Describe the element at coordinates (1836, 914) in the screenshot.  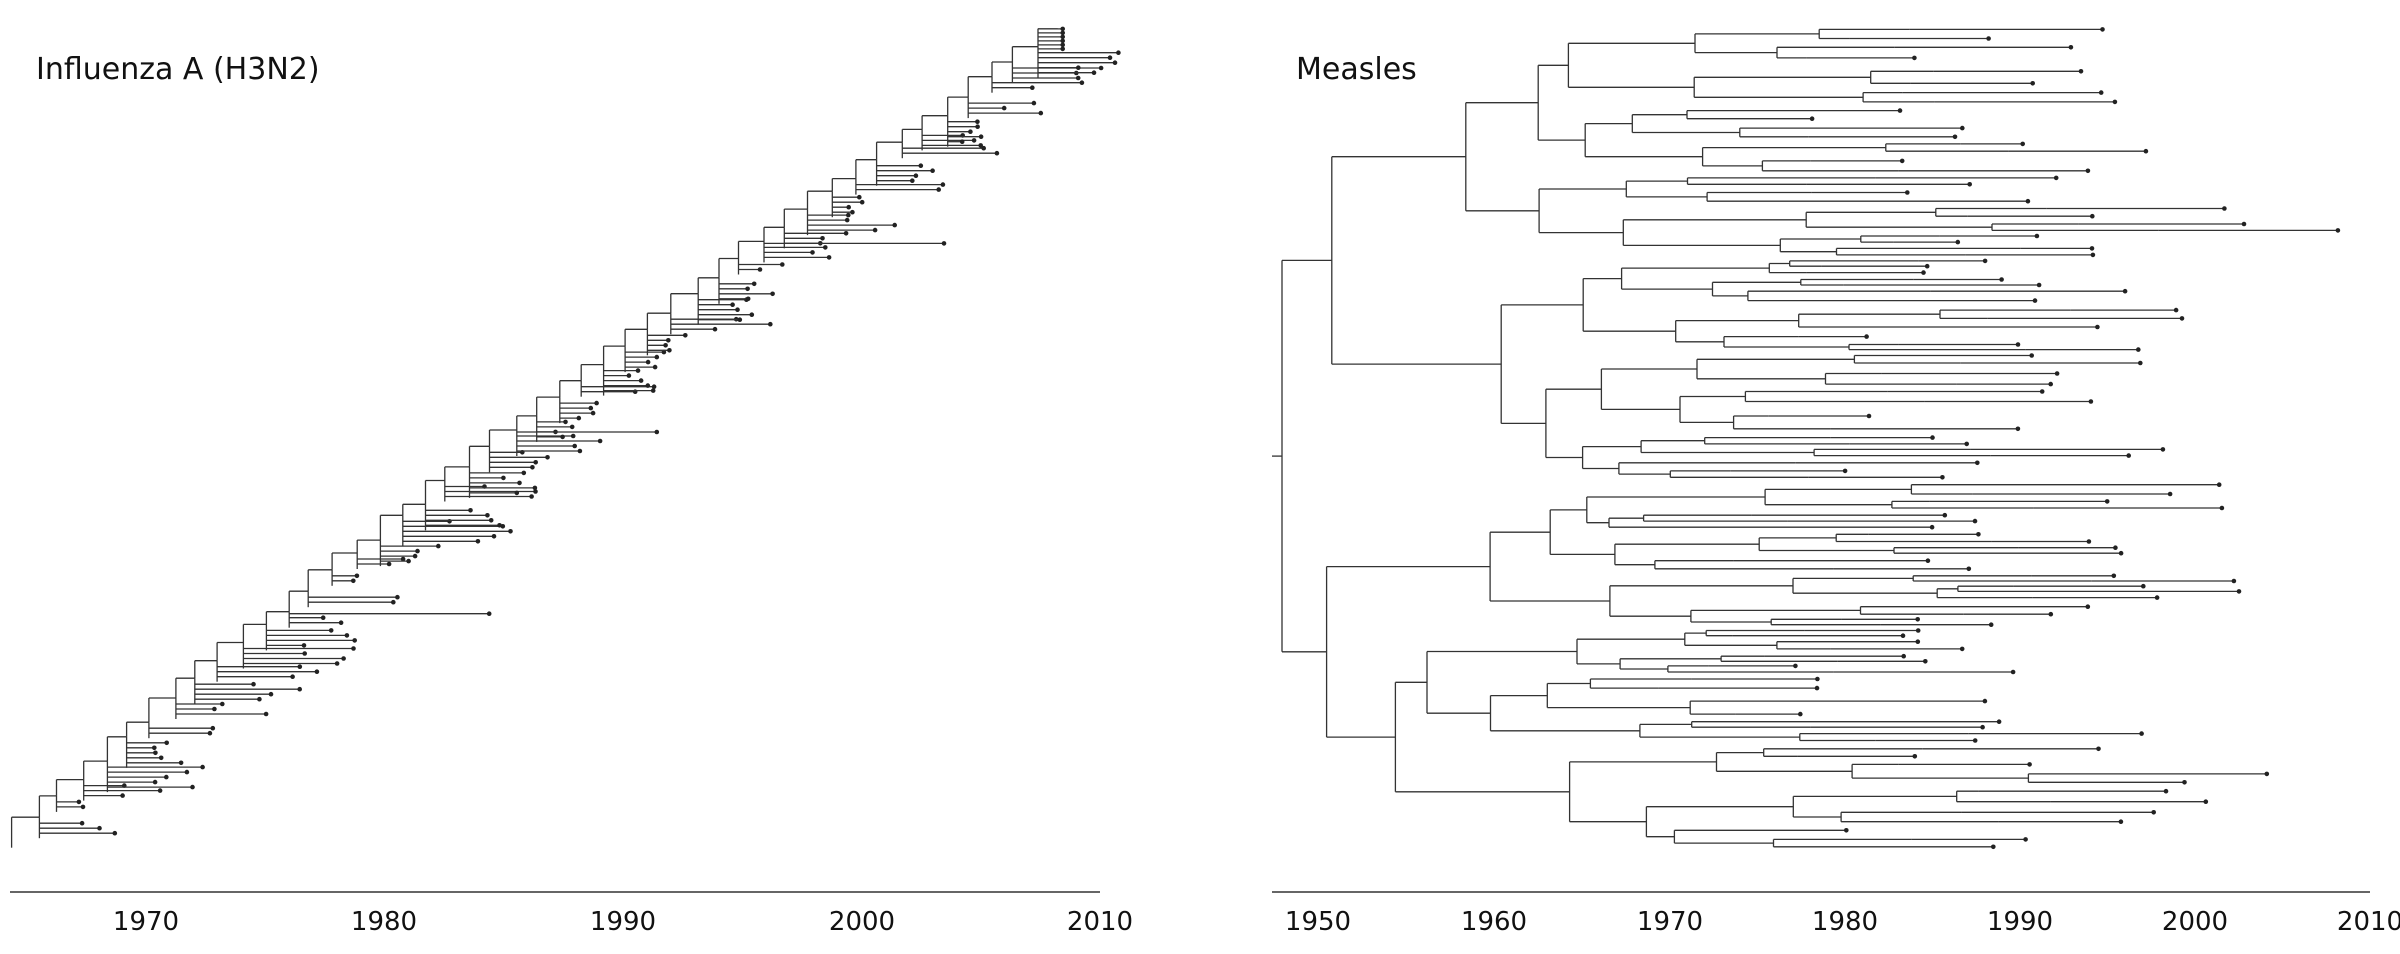
I see `time-axis-measles: 1950 1960 1970 1980 1990 2000 2010` at that location.